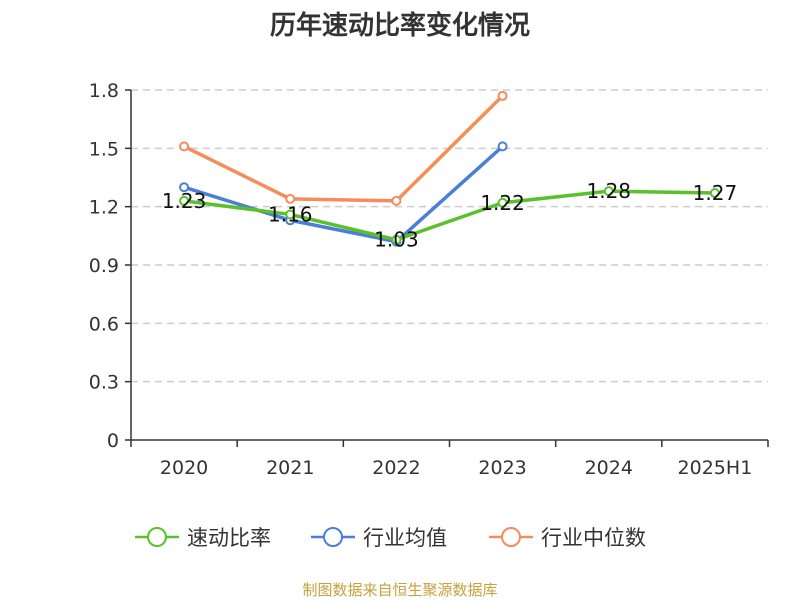 The height and width of the screenshot is (600, 800). I want to click on legend-item: 行业中位数, so click(567, 538).